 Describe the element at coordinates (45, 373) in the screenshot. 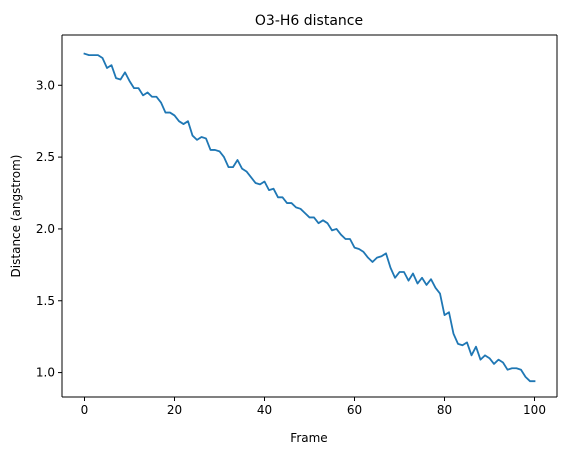

I see `y-tick-label: 1.0` at that location.